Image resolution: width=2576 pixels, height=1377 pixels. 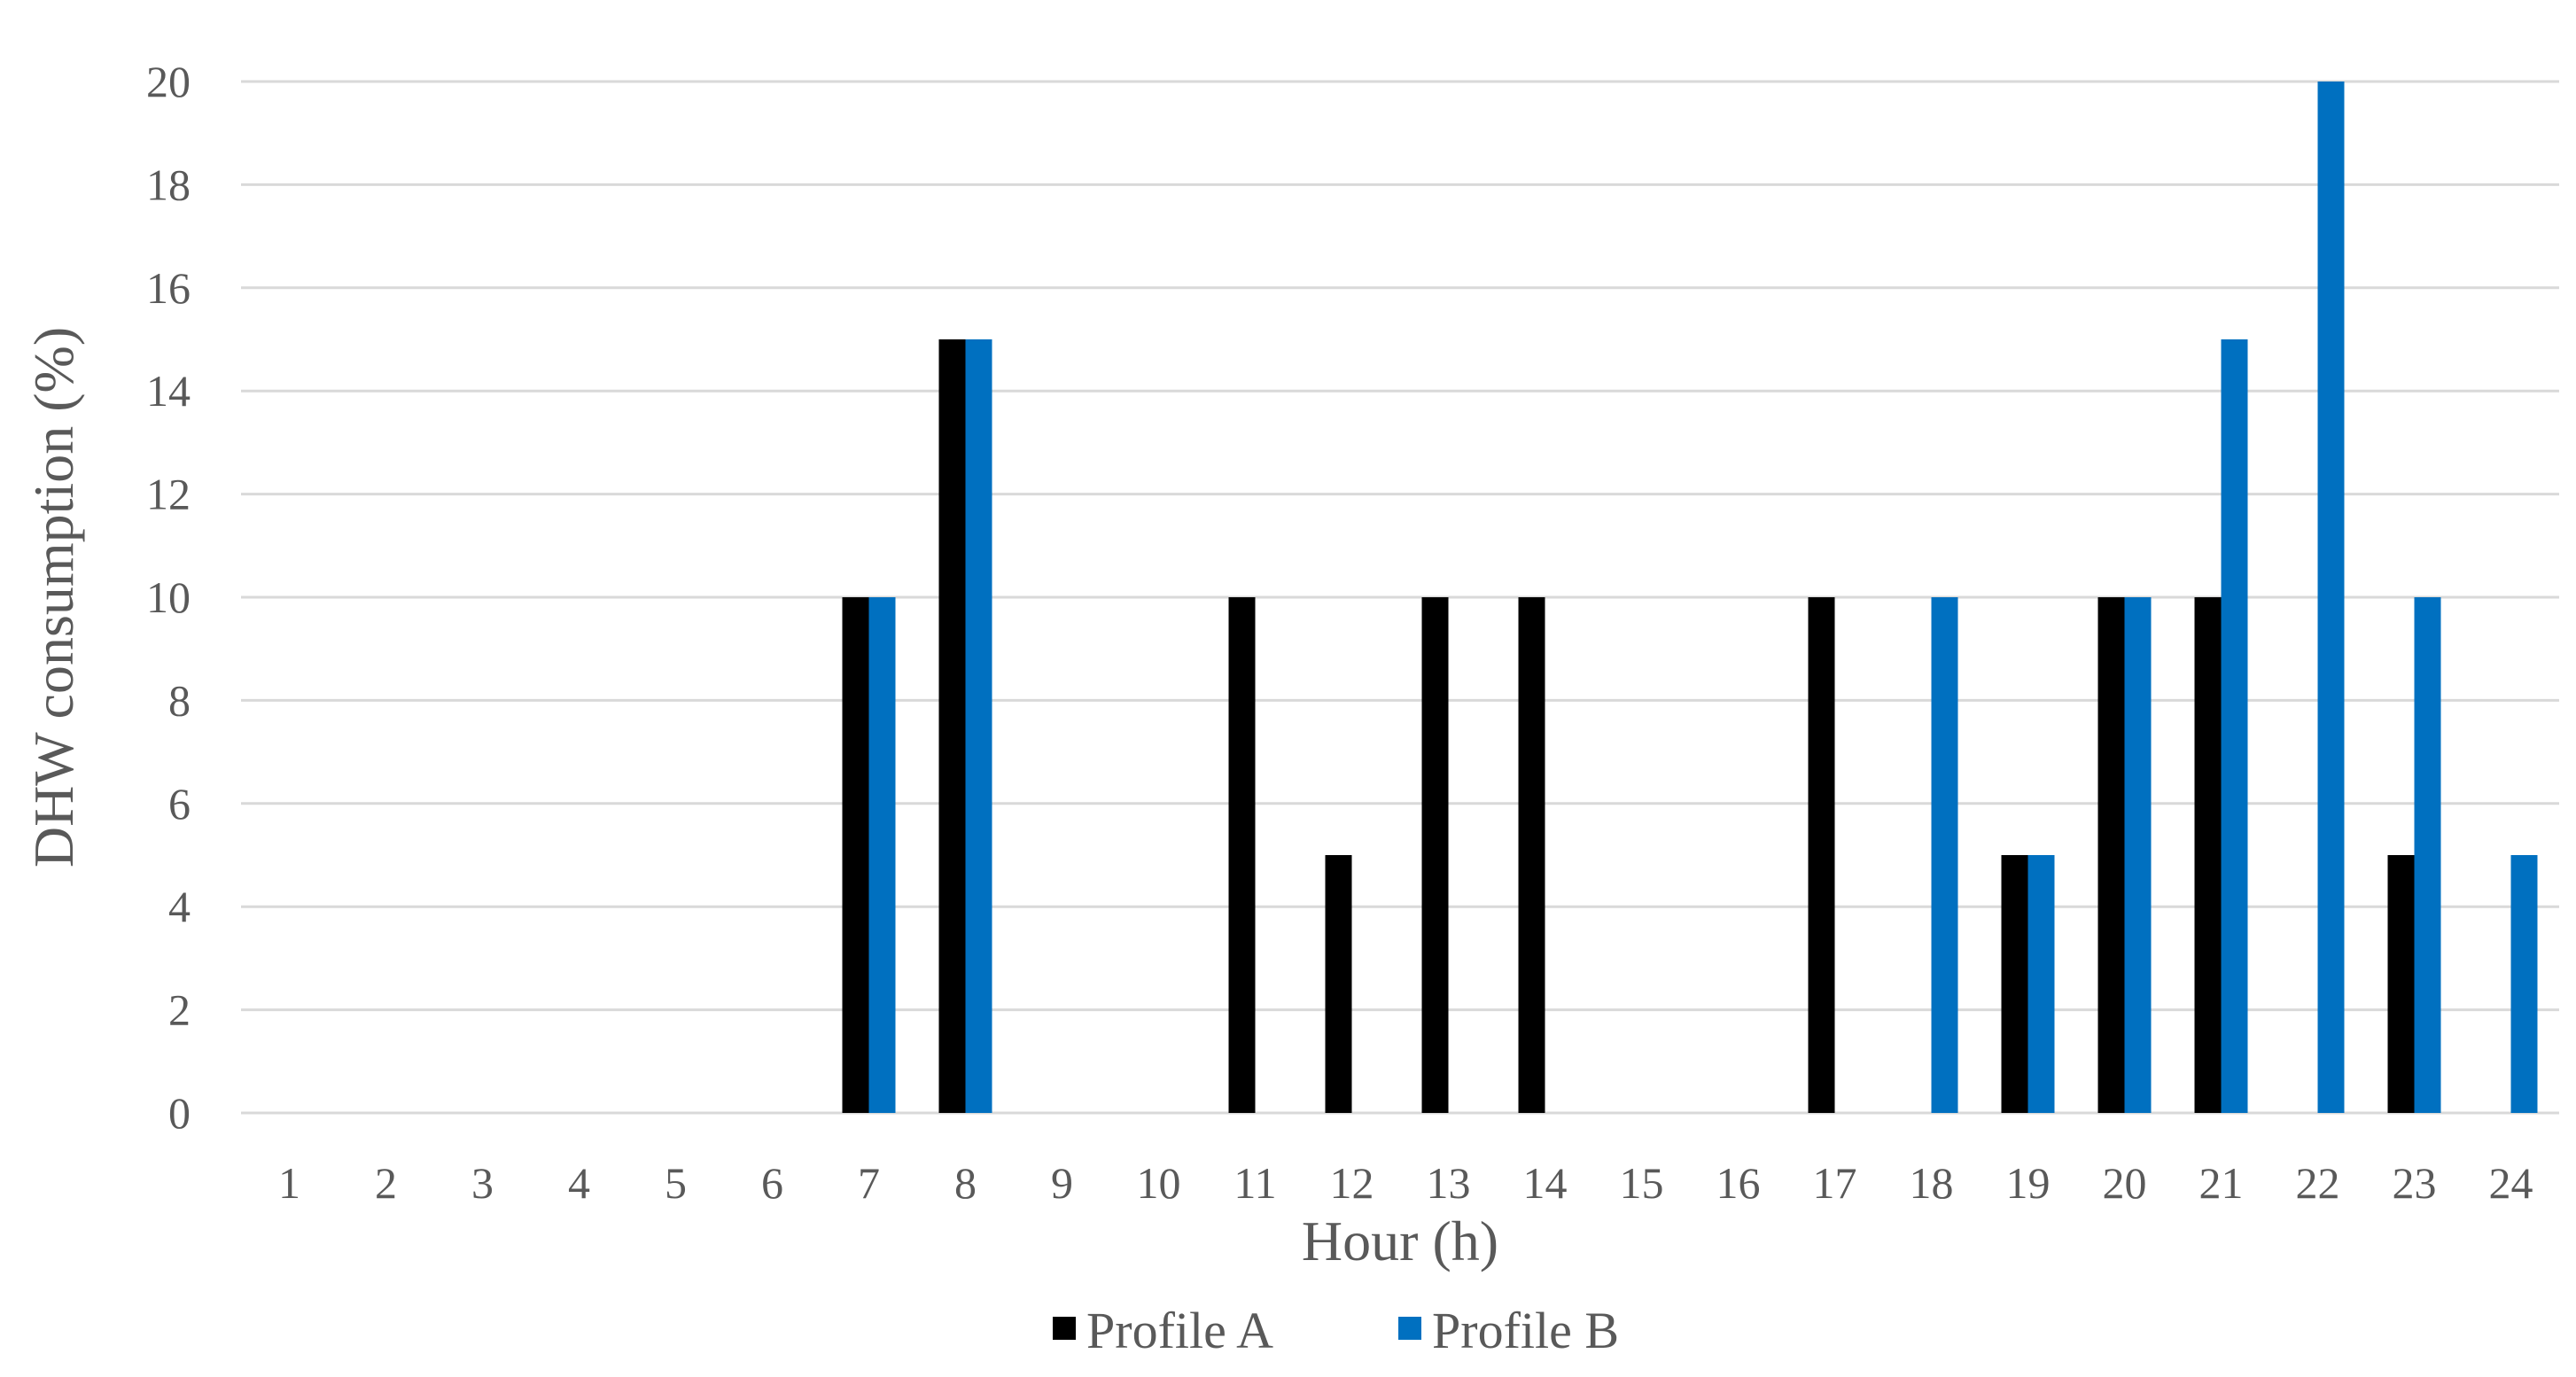 What do you see at coordinates (289, 1183) in the screenshot?
I see `x-tick-label: 1` at bounding box center [289, 1183].